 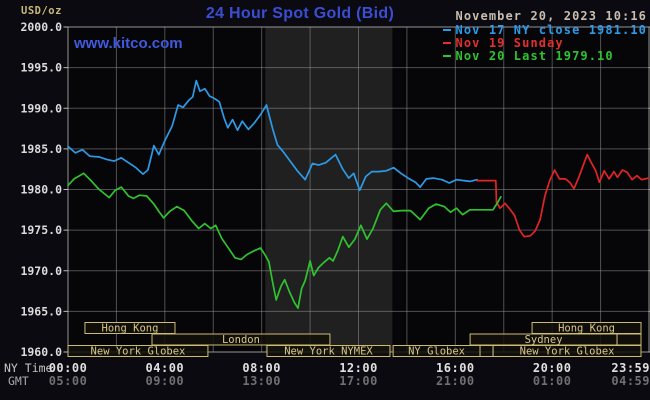 What do you see at coordinates (446, 56) in the screenshot?
I see `nov20-line-swatch` at bounding box center [446, 56].